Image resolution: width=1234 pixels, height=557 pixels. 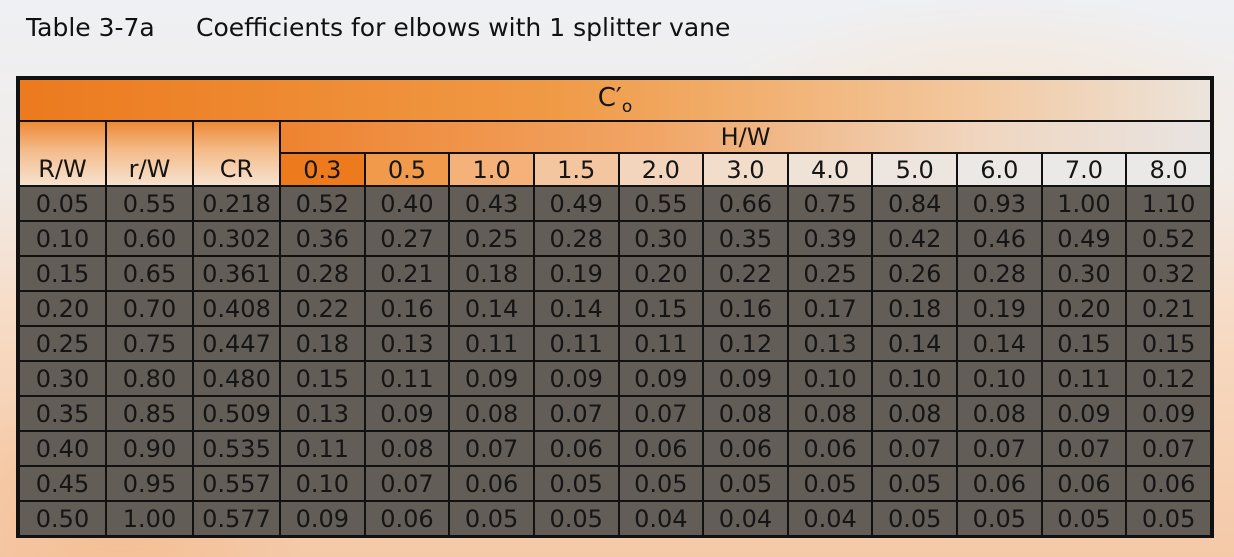 I want to click on row-param-cell: 0.40, so click(x=62, y=448).